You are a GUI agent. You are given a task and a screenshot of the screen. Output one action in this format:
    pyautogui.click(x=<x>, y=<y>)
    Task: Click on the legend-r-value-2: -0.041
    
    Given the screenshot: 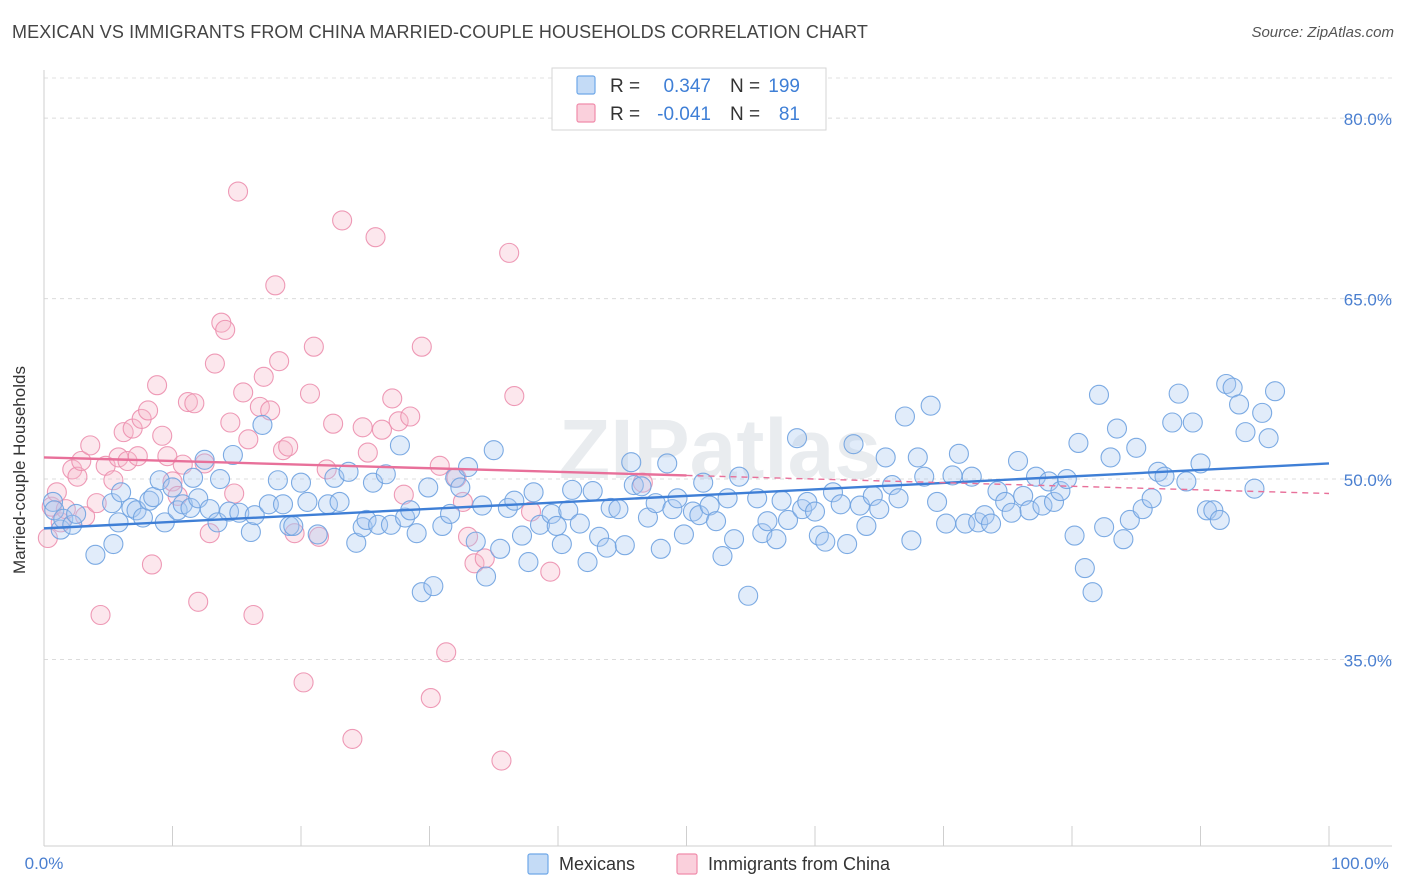 What is the action you would take?
    pyautogui.click(x=684, y=114)
    